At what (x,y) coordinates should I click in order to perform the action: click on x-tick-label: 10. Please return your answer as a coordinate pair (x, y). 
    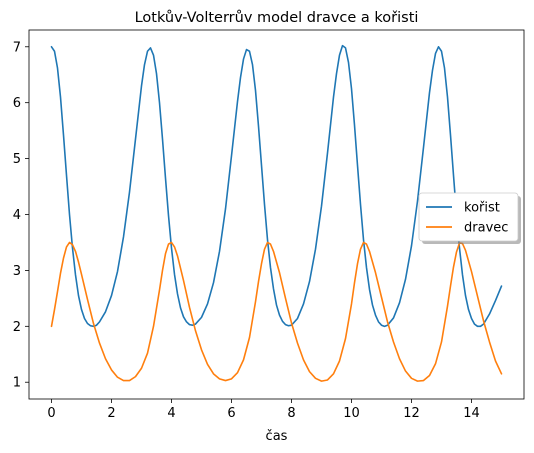
    Looking at the image, I should click on (351, 413).